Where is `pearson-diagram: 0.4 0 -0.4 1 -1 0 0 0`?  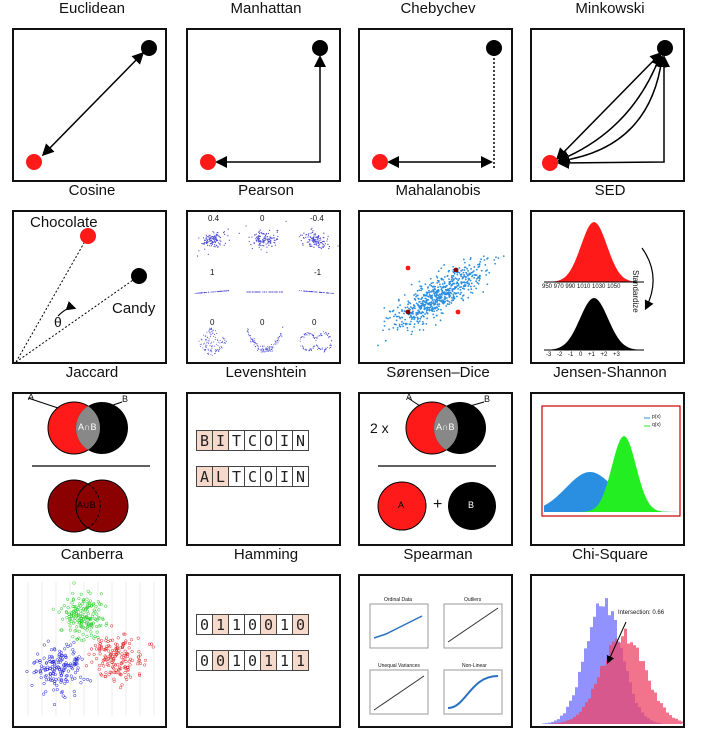
pearson-diagram: 0.4 0 -0.4 1 -1 0 0 0 is located at coordinates (263, 287).